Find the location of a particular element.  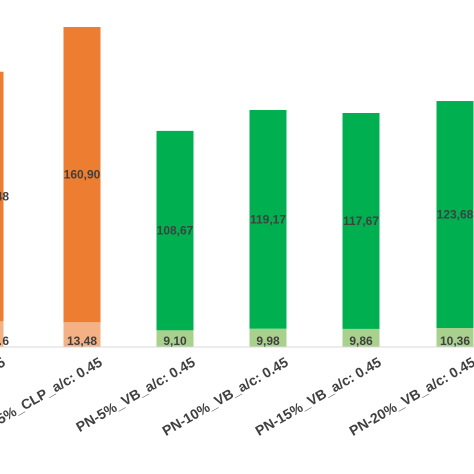

value-label-upper: …48 is located at coordinates (4, 197).